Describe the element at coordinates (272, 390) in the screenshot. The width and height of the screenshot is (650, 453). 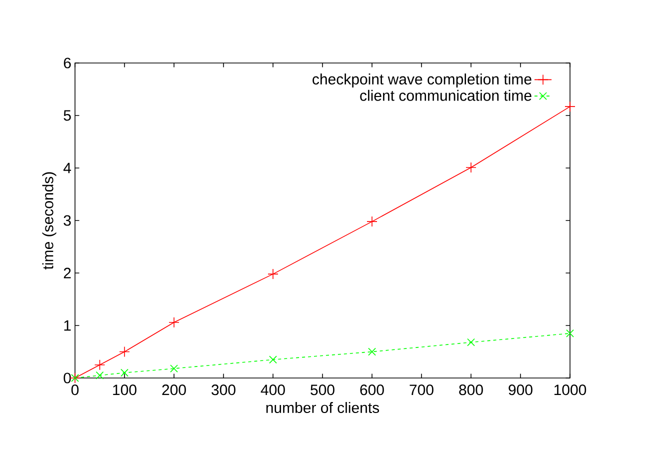
I see `x-tick-label: 400` at that location.